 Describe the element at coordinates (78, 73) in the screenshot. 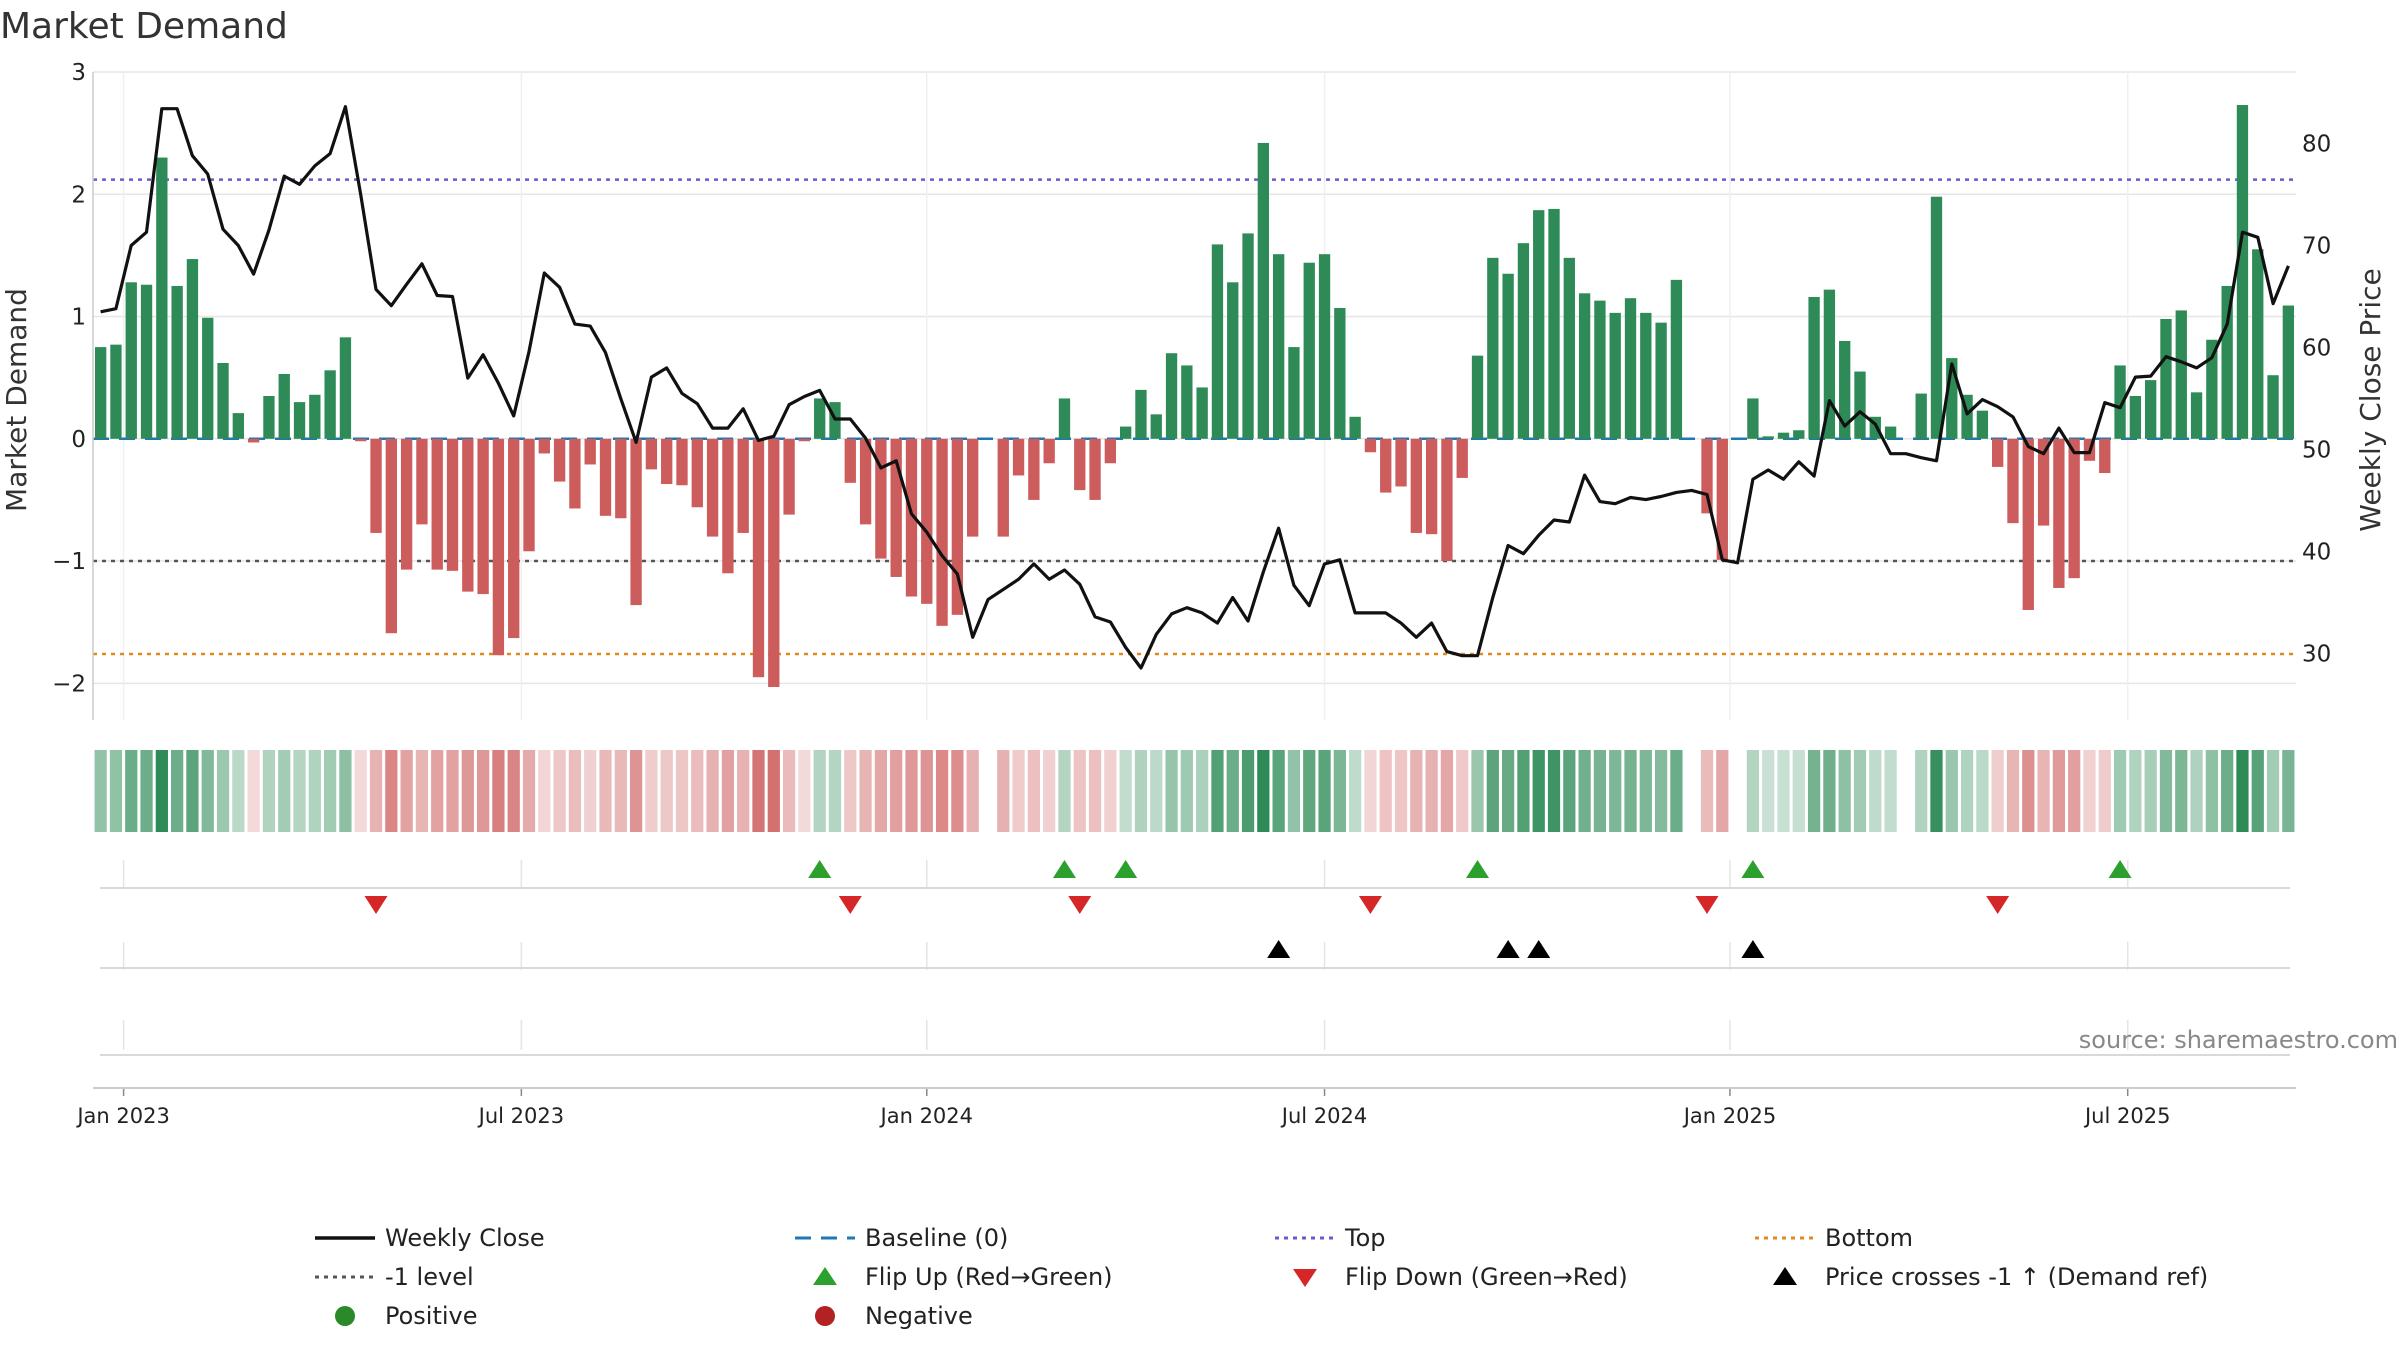

I see `y-tick-label: 3` at that location.